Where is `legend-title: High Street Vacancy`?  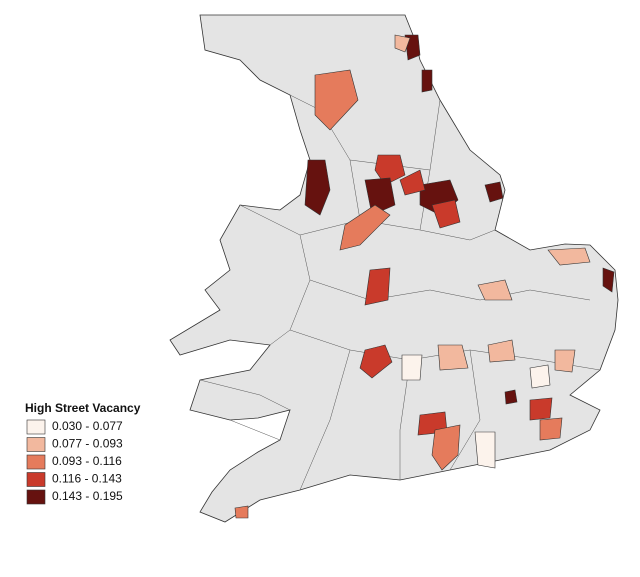 legend-title: High Street Vacancy is located at coordinates (83, 408).